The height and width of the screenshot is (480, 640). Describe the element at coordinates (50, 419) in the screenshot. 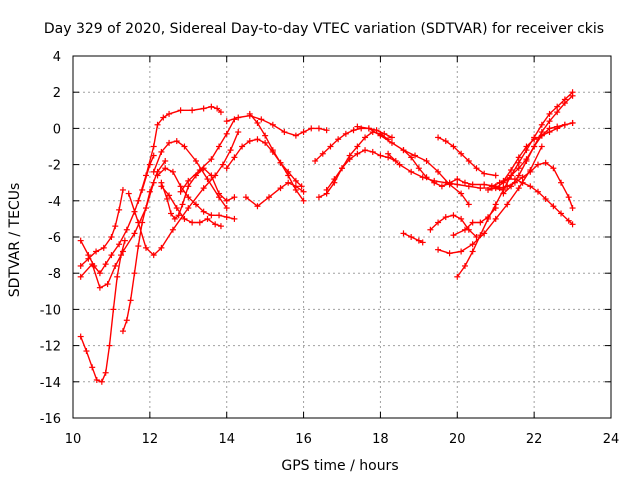

I see `y-tick-label: -16` at that location.